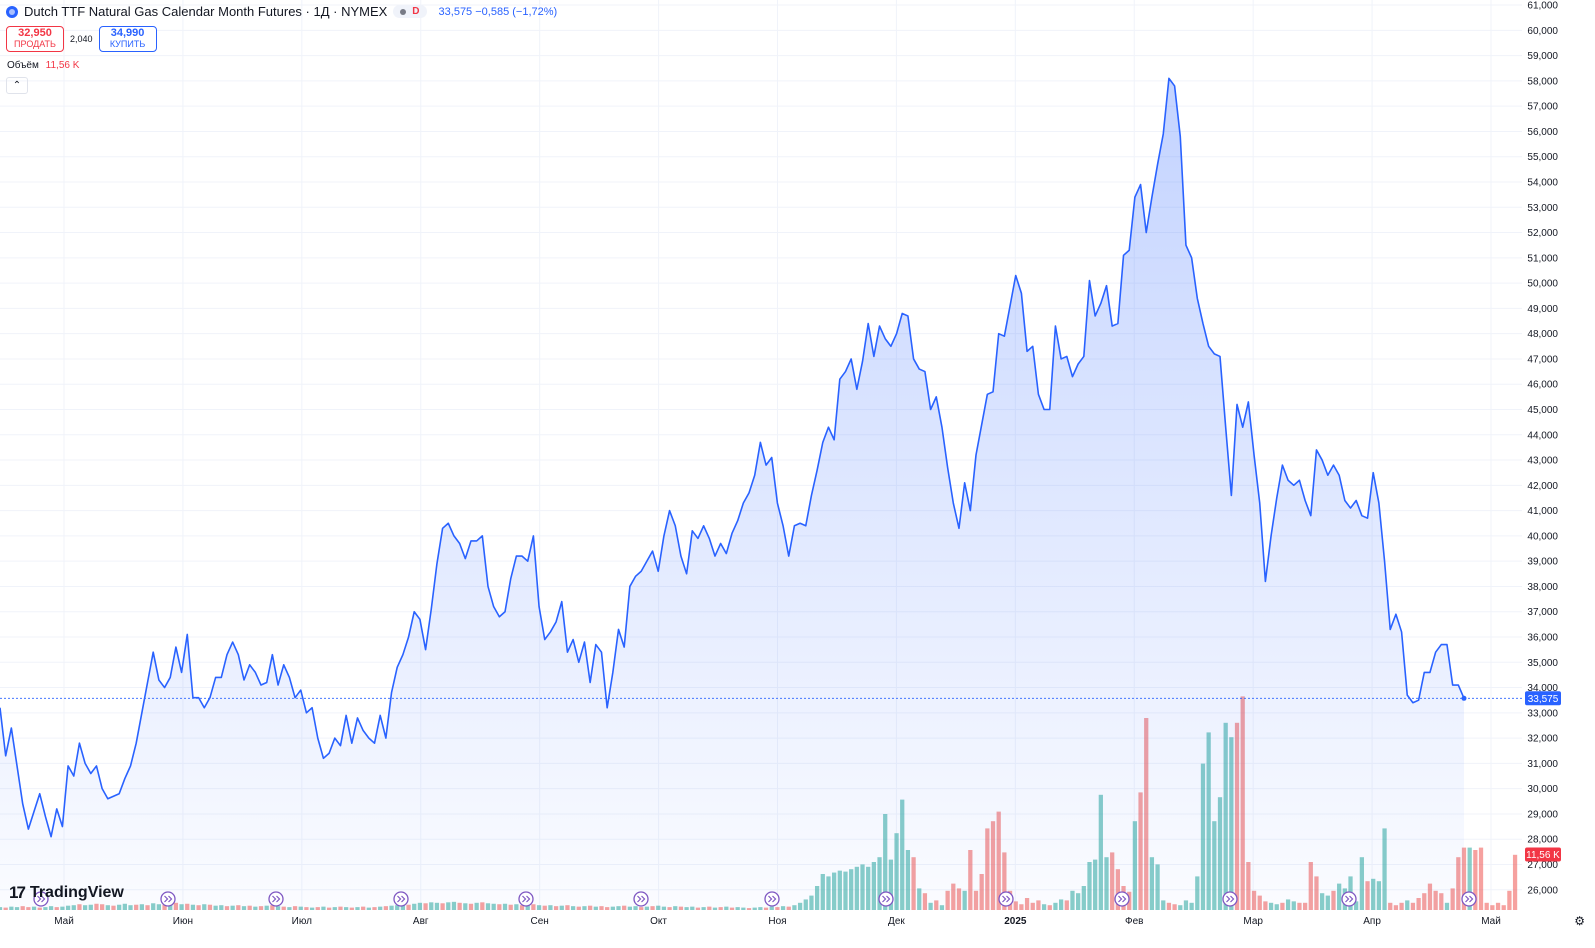  What do you see at coordinates (23, 65) in the screenshot?
I see `volume-label: Объём` at bounding box center [23, 65].